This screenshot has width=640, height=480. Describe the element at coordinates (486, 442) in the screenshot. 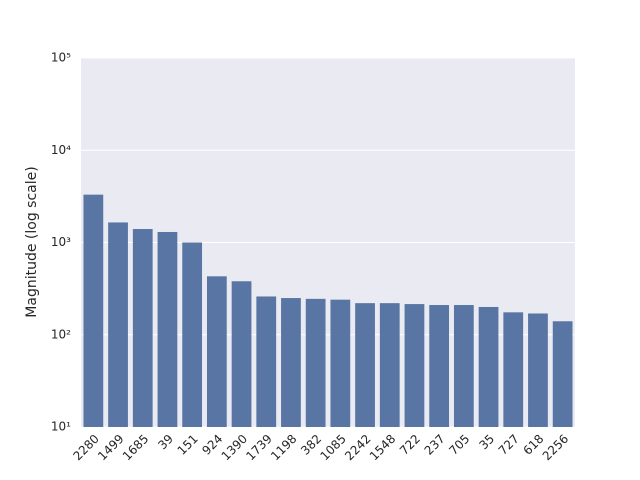

I see `x-tick-label: 35` at that location.